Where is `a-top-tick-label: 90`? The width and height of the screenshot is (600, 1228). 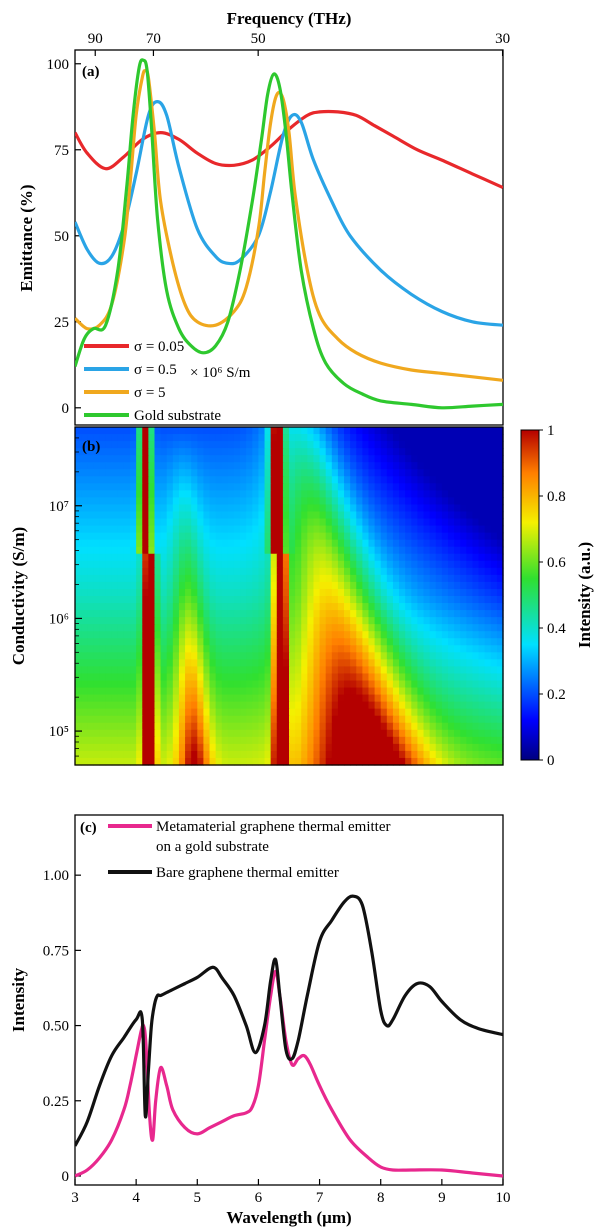 a-top-tick-label: 90 is located at coordinates (95, 39).